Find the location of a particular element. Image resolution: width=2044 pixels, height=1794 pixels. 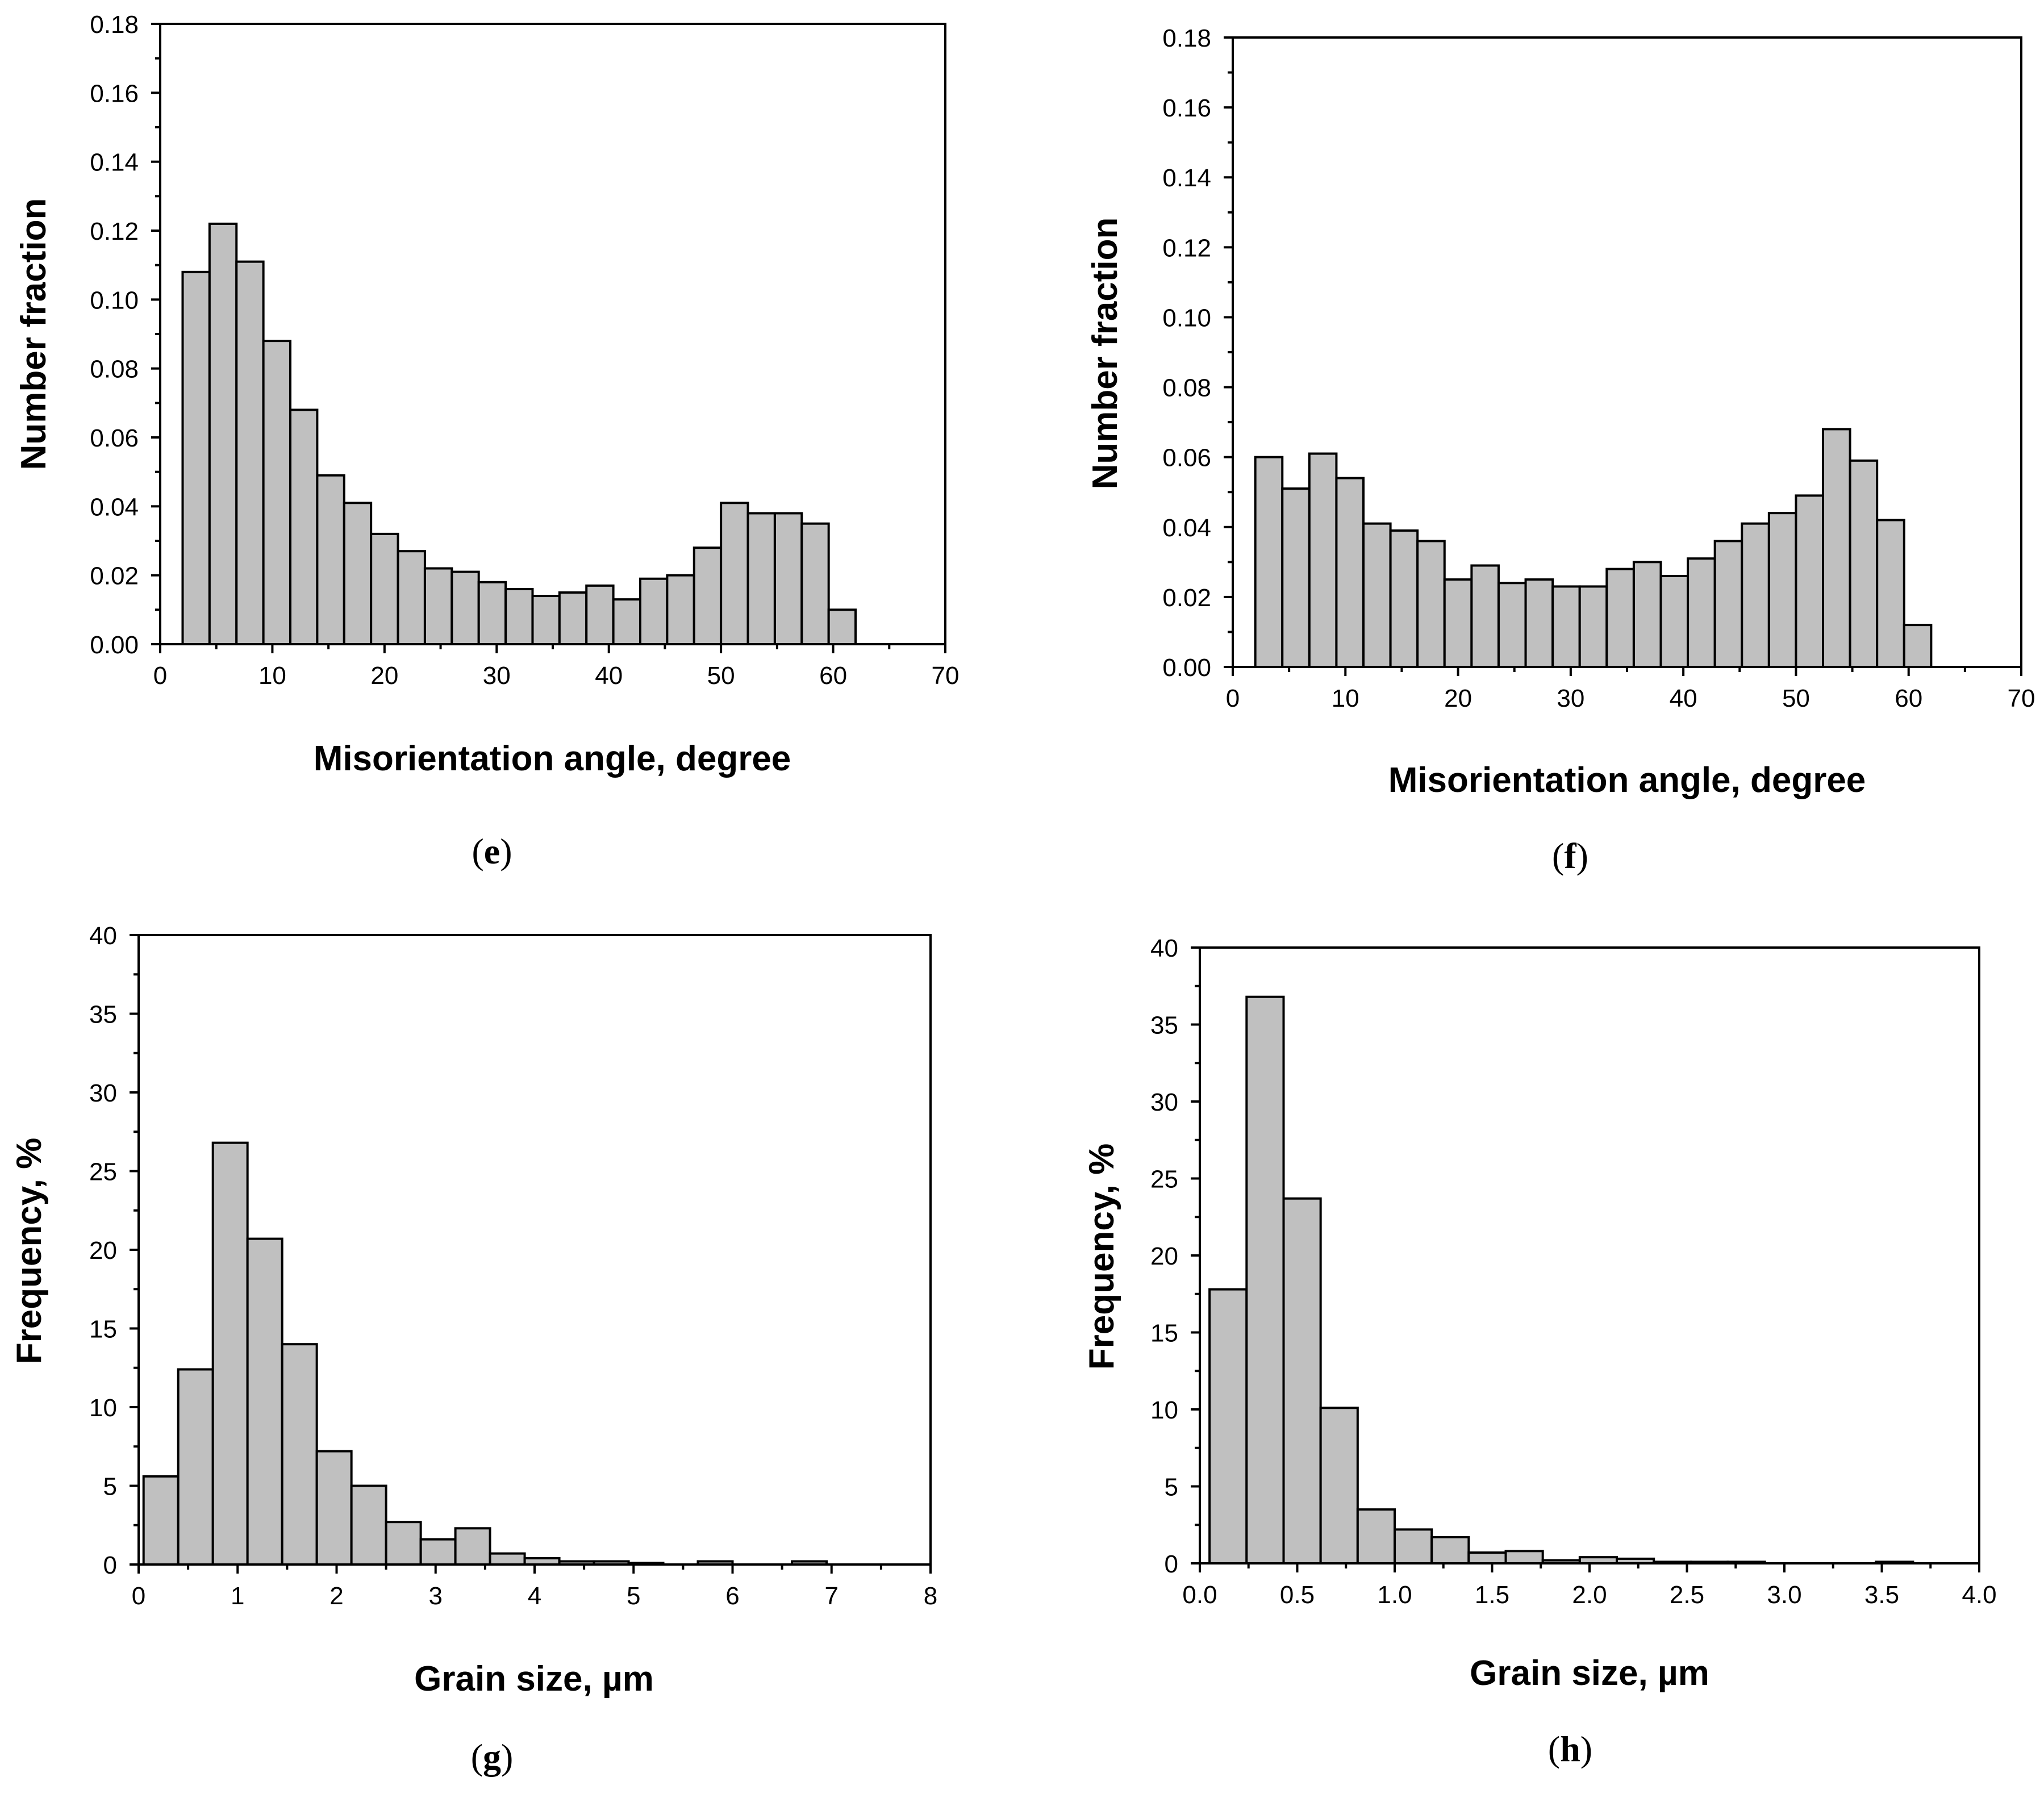

y-tick-label-h-0: 0 is located at coordinates (1171, 1564).